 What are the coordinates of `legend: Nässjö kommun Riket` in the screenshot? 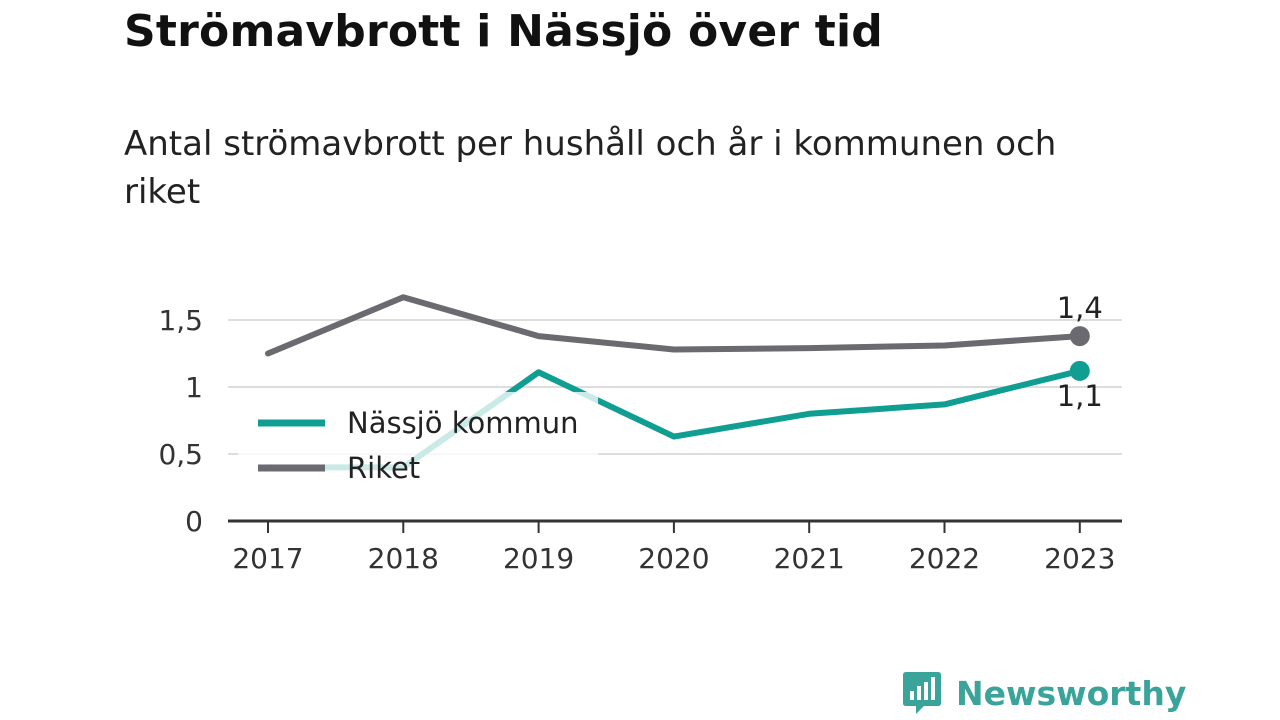 It's located at (418, 452).